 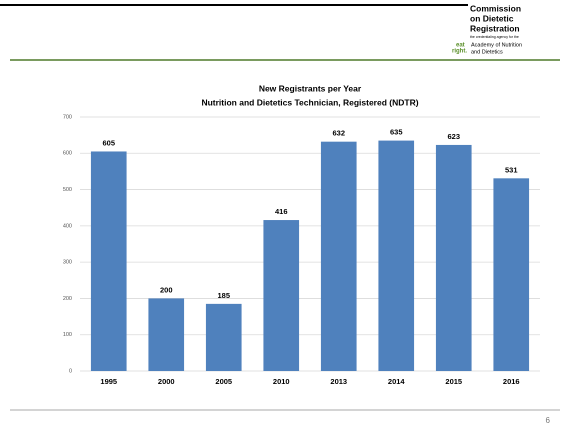 I want to click on y-tick-label: 600, so click(x=67, y=154).